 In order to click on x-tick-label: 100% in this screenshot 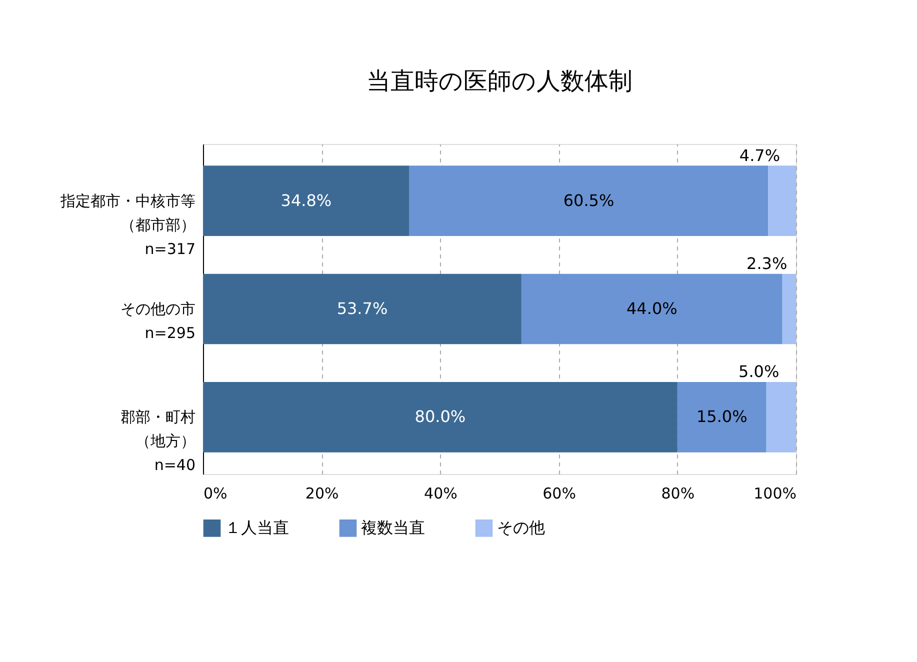, I will do `click(775, 493)`.